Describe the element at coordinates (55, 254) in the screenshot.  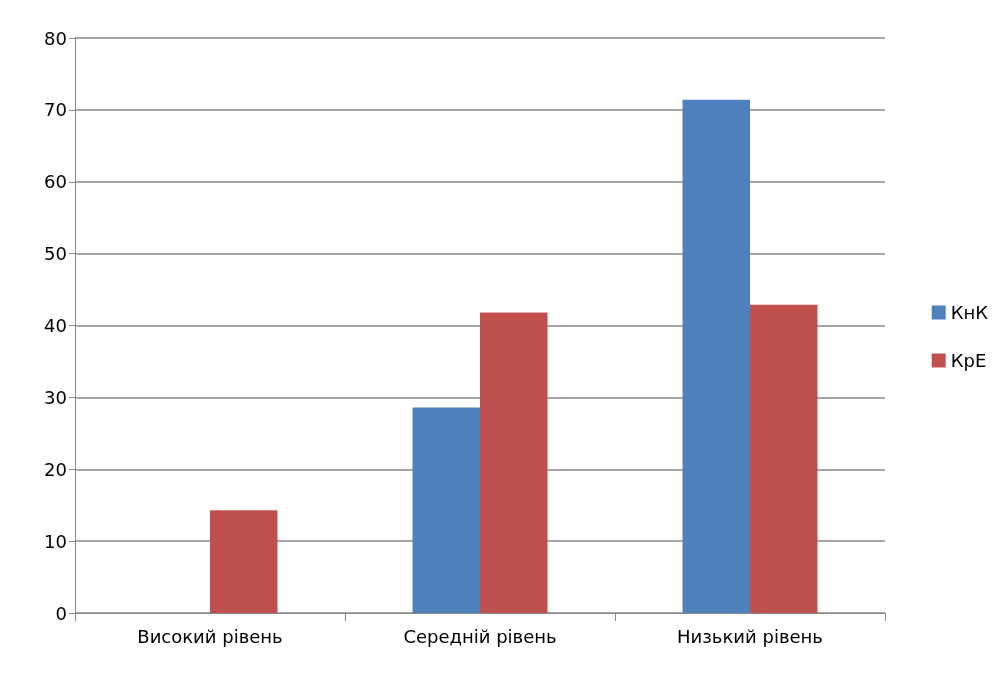
I see `y-tick-label: 50` at that location.